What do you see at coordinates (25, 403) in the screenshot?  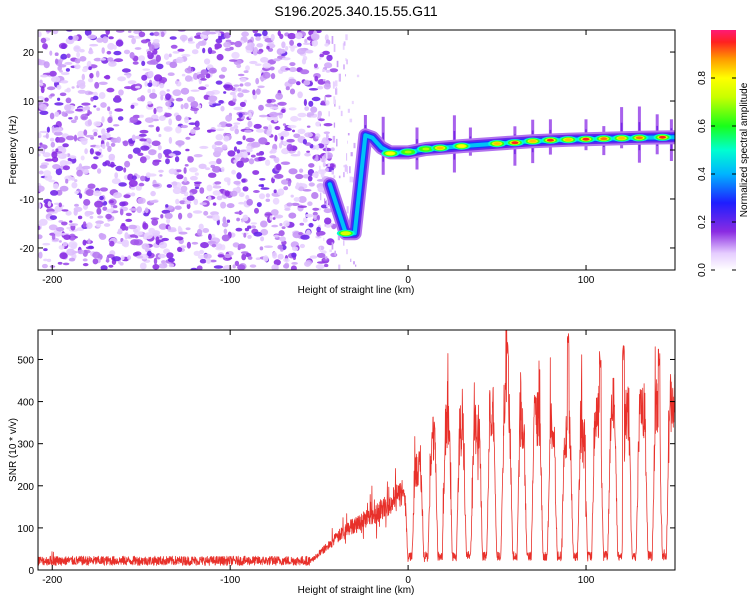 I see `snr-ytick-label: 400` at bounding box center [25, 403].